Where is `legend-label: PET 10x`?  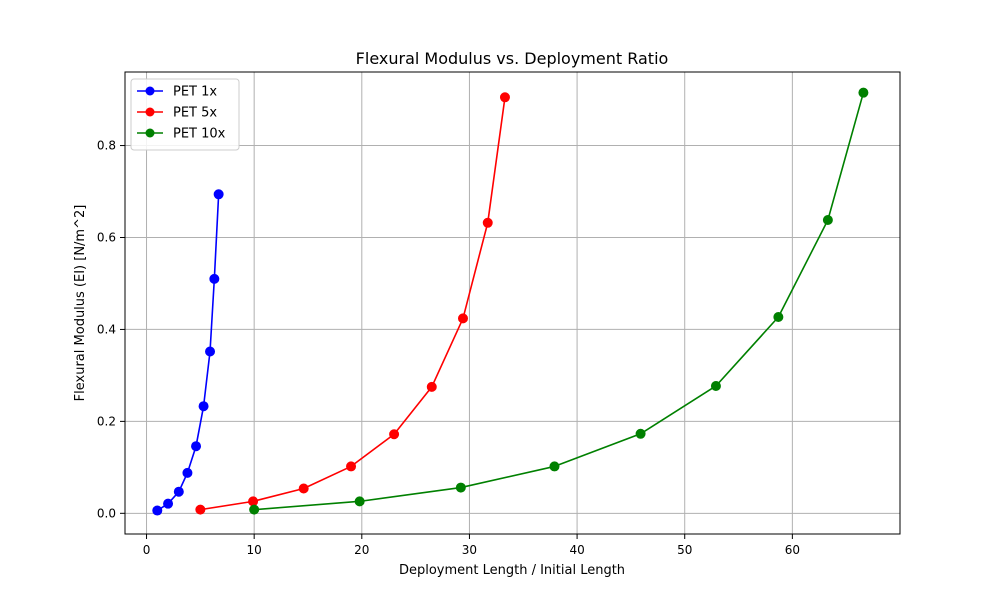
legend-label: PET 10x is located at coordinates (199, 134).